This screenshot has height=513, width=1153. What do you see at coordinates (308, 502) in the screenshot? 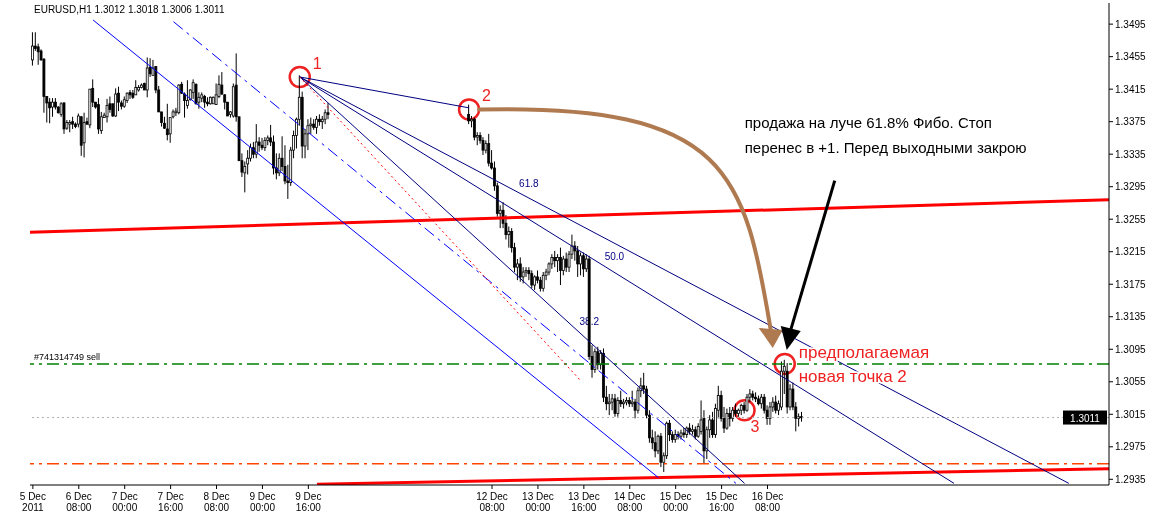
I see `x-tick-label: 9 Dec 16:00` at bounding box center [308, 502].